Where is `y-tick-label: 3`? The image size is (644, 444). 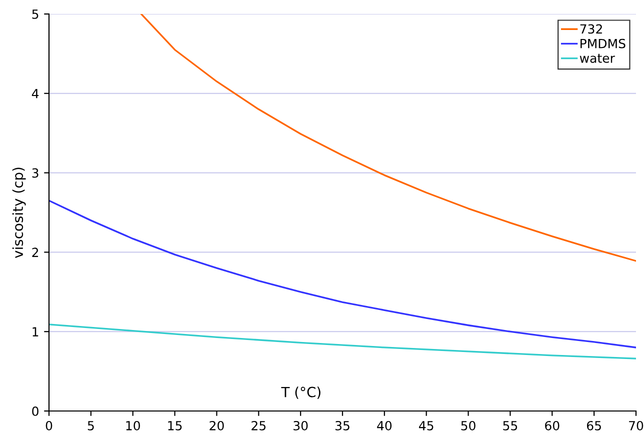 y-tick-label: 3 is located at coordinates (35, 173).